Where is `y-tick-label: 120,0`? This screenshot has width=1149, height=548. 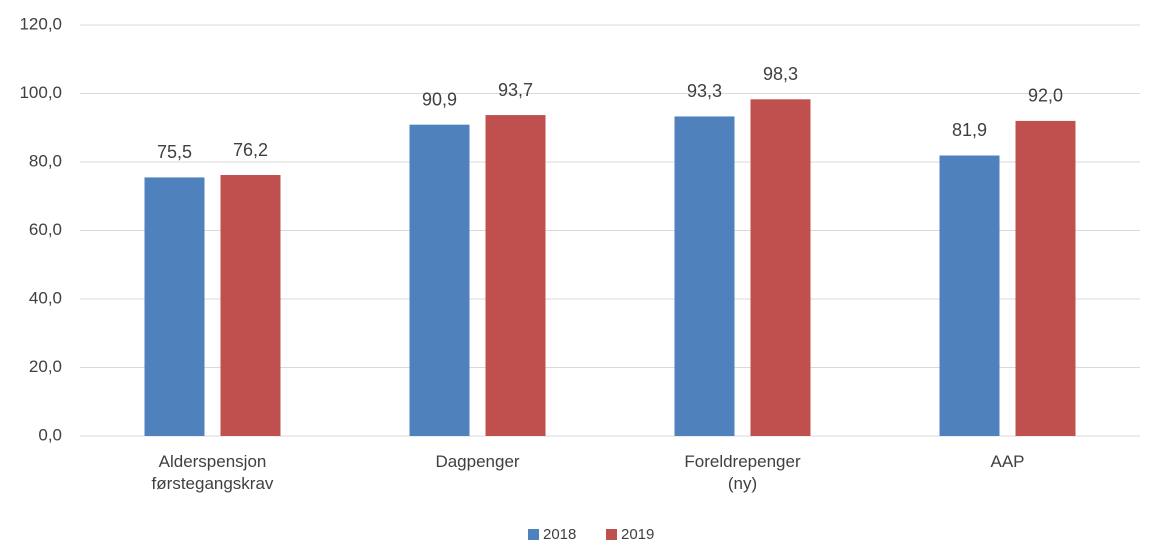 y-tick-label: 120,0 is located at coordinates (40, 23).